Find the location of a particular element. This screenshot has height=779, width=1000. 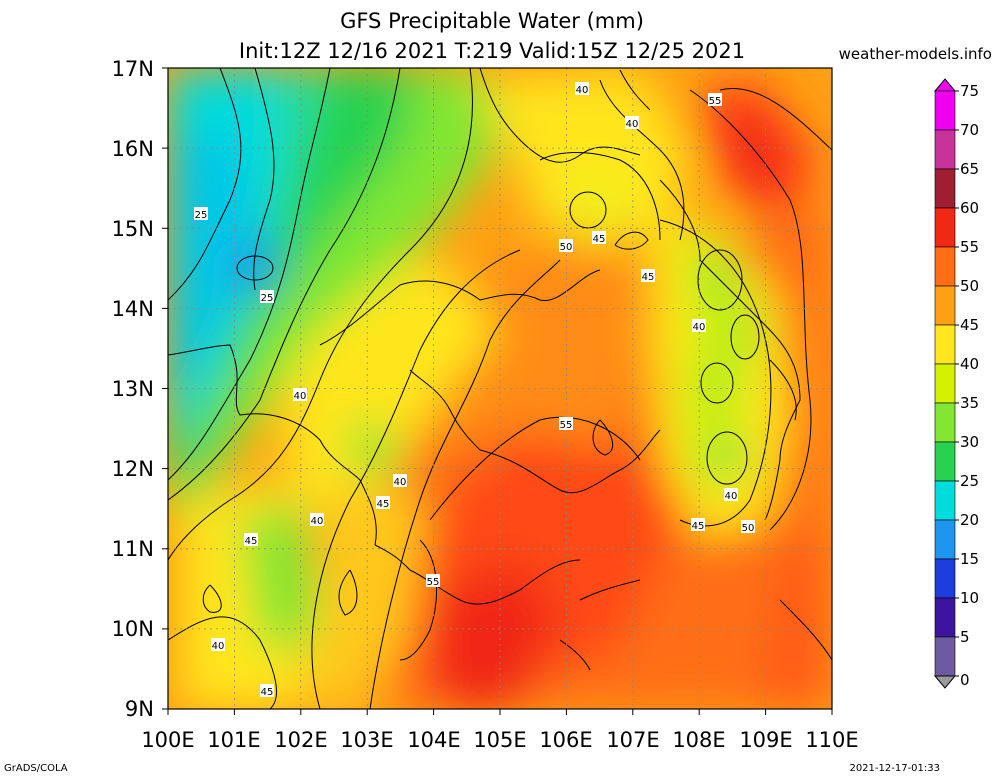

lon-label: 106E is located at coordinates (566, 740).